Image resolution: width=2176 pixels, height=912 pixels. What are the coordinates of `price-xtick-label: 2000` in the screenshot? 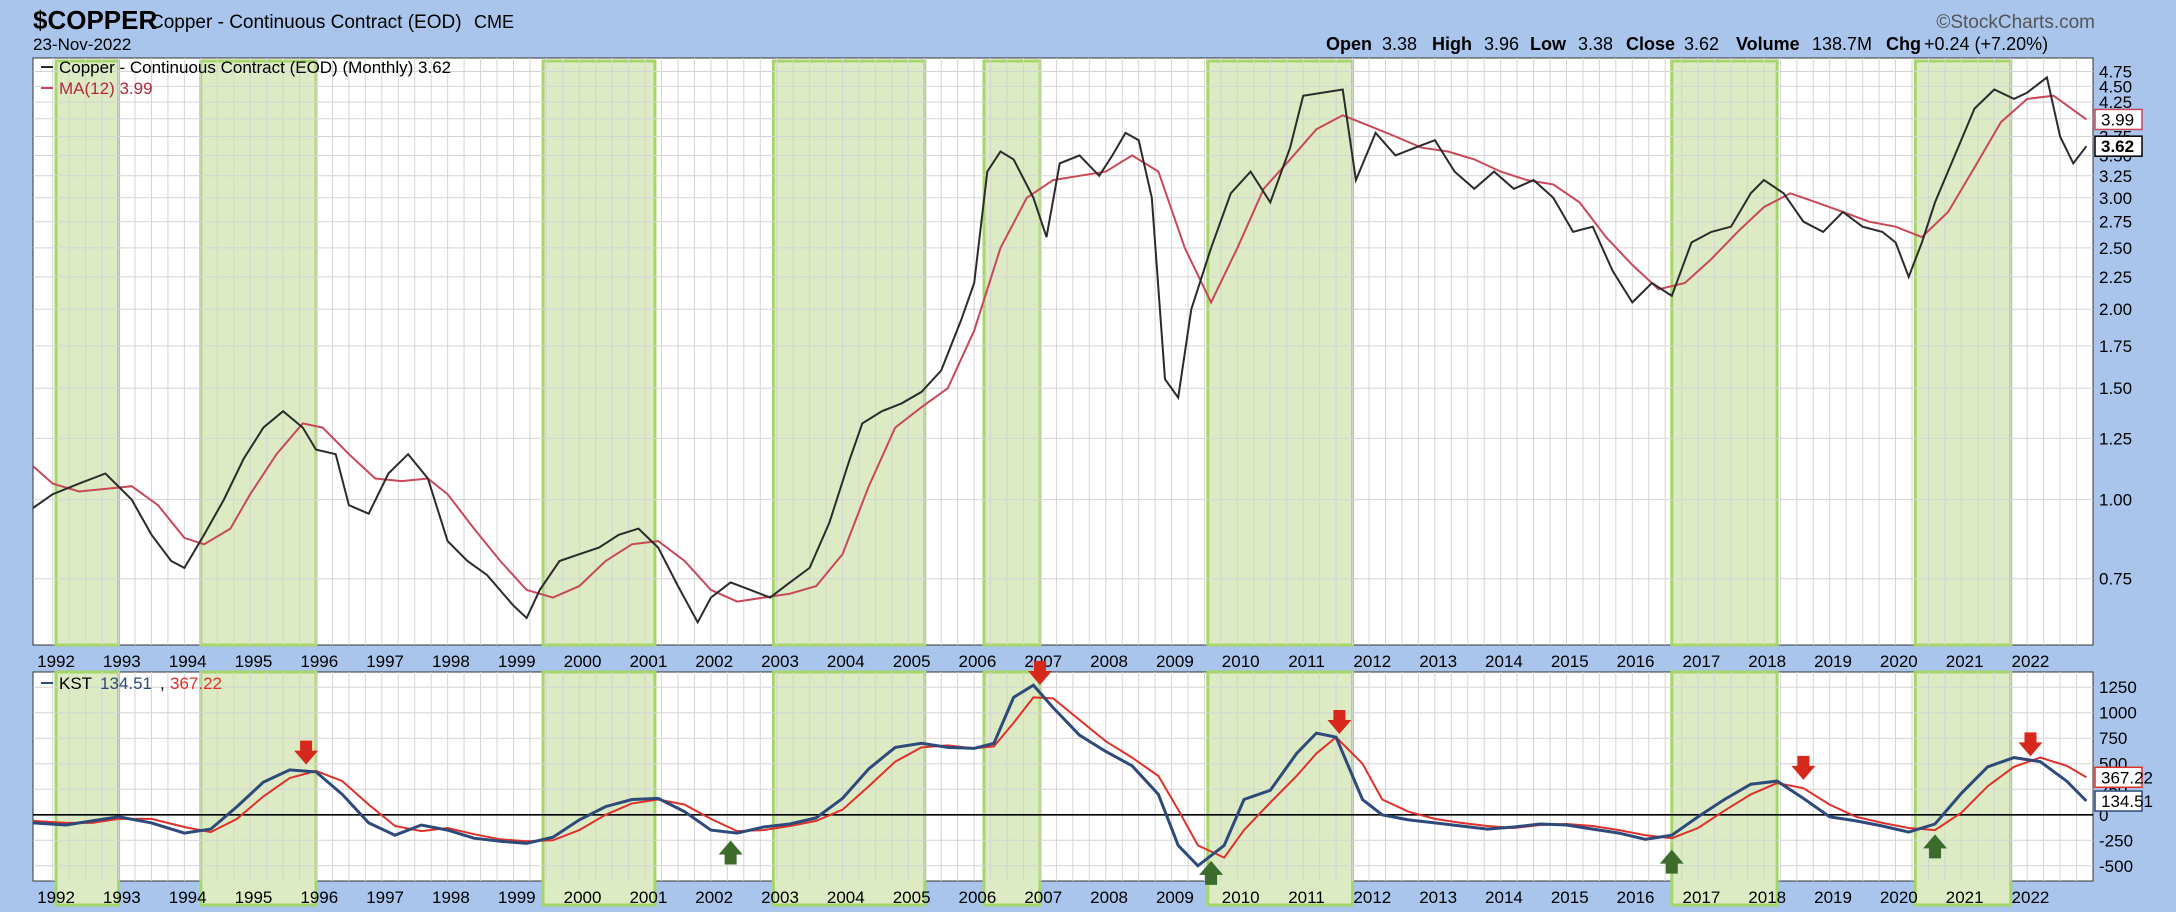 It's located at (583, 661).